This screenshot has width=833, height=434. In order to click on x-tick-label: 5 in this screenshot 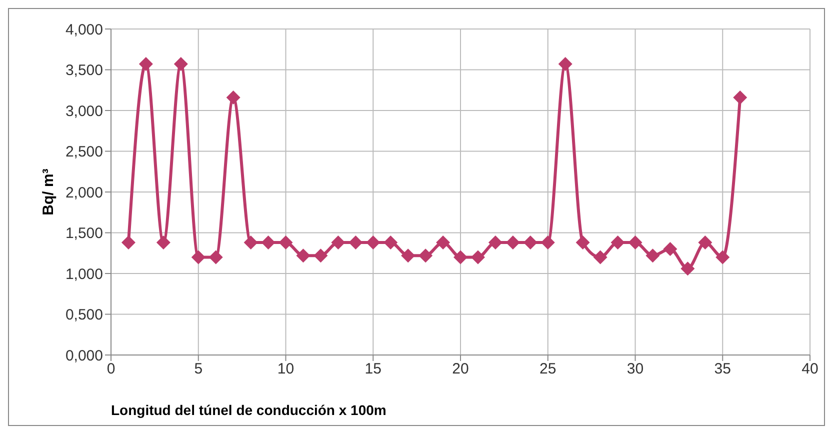, I will do `click(198, 369)`.